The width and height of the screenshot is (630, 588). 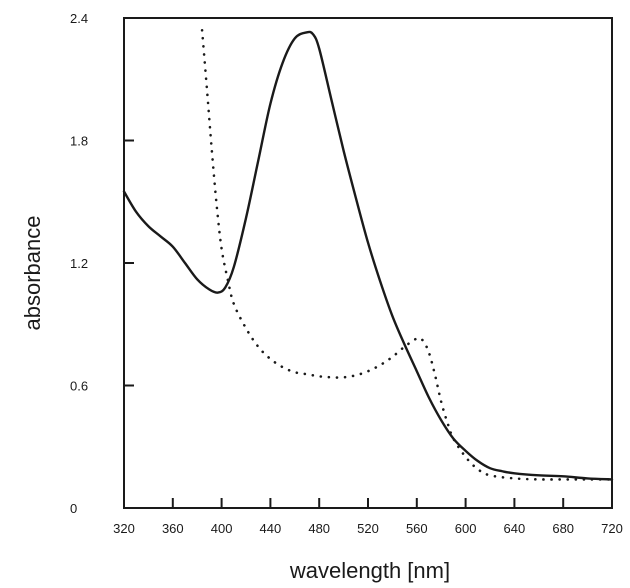 I want to click on y-tick-label: 1.8, so click(x=79, y=141).